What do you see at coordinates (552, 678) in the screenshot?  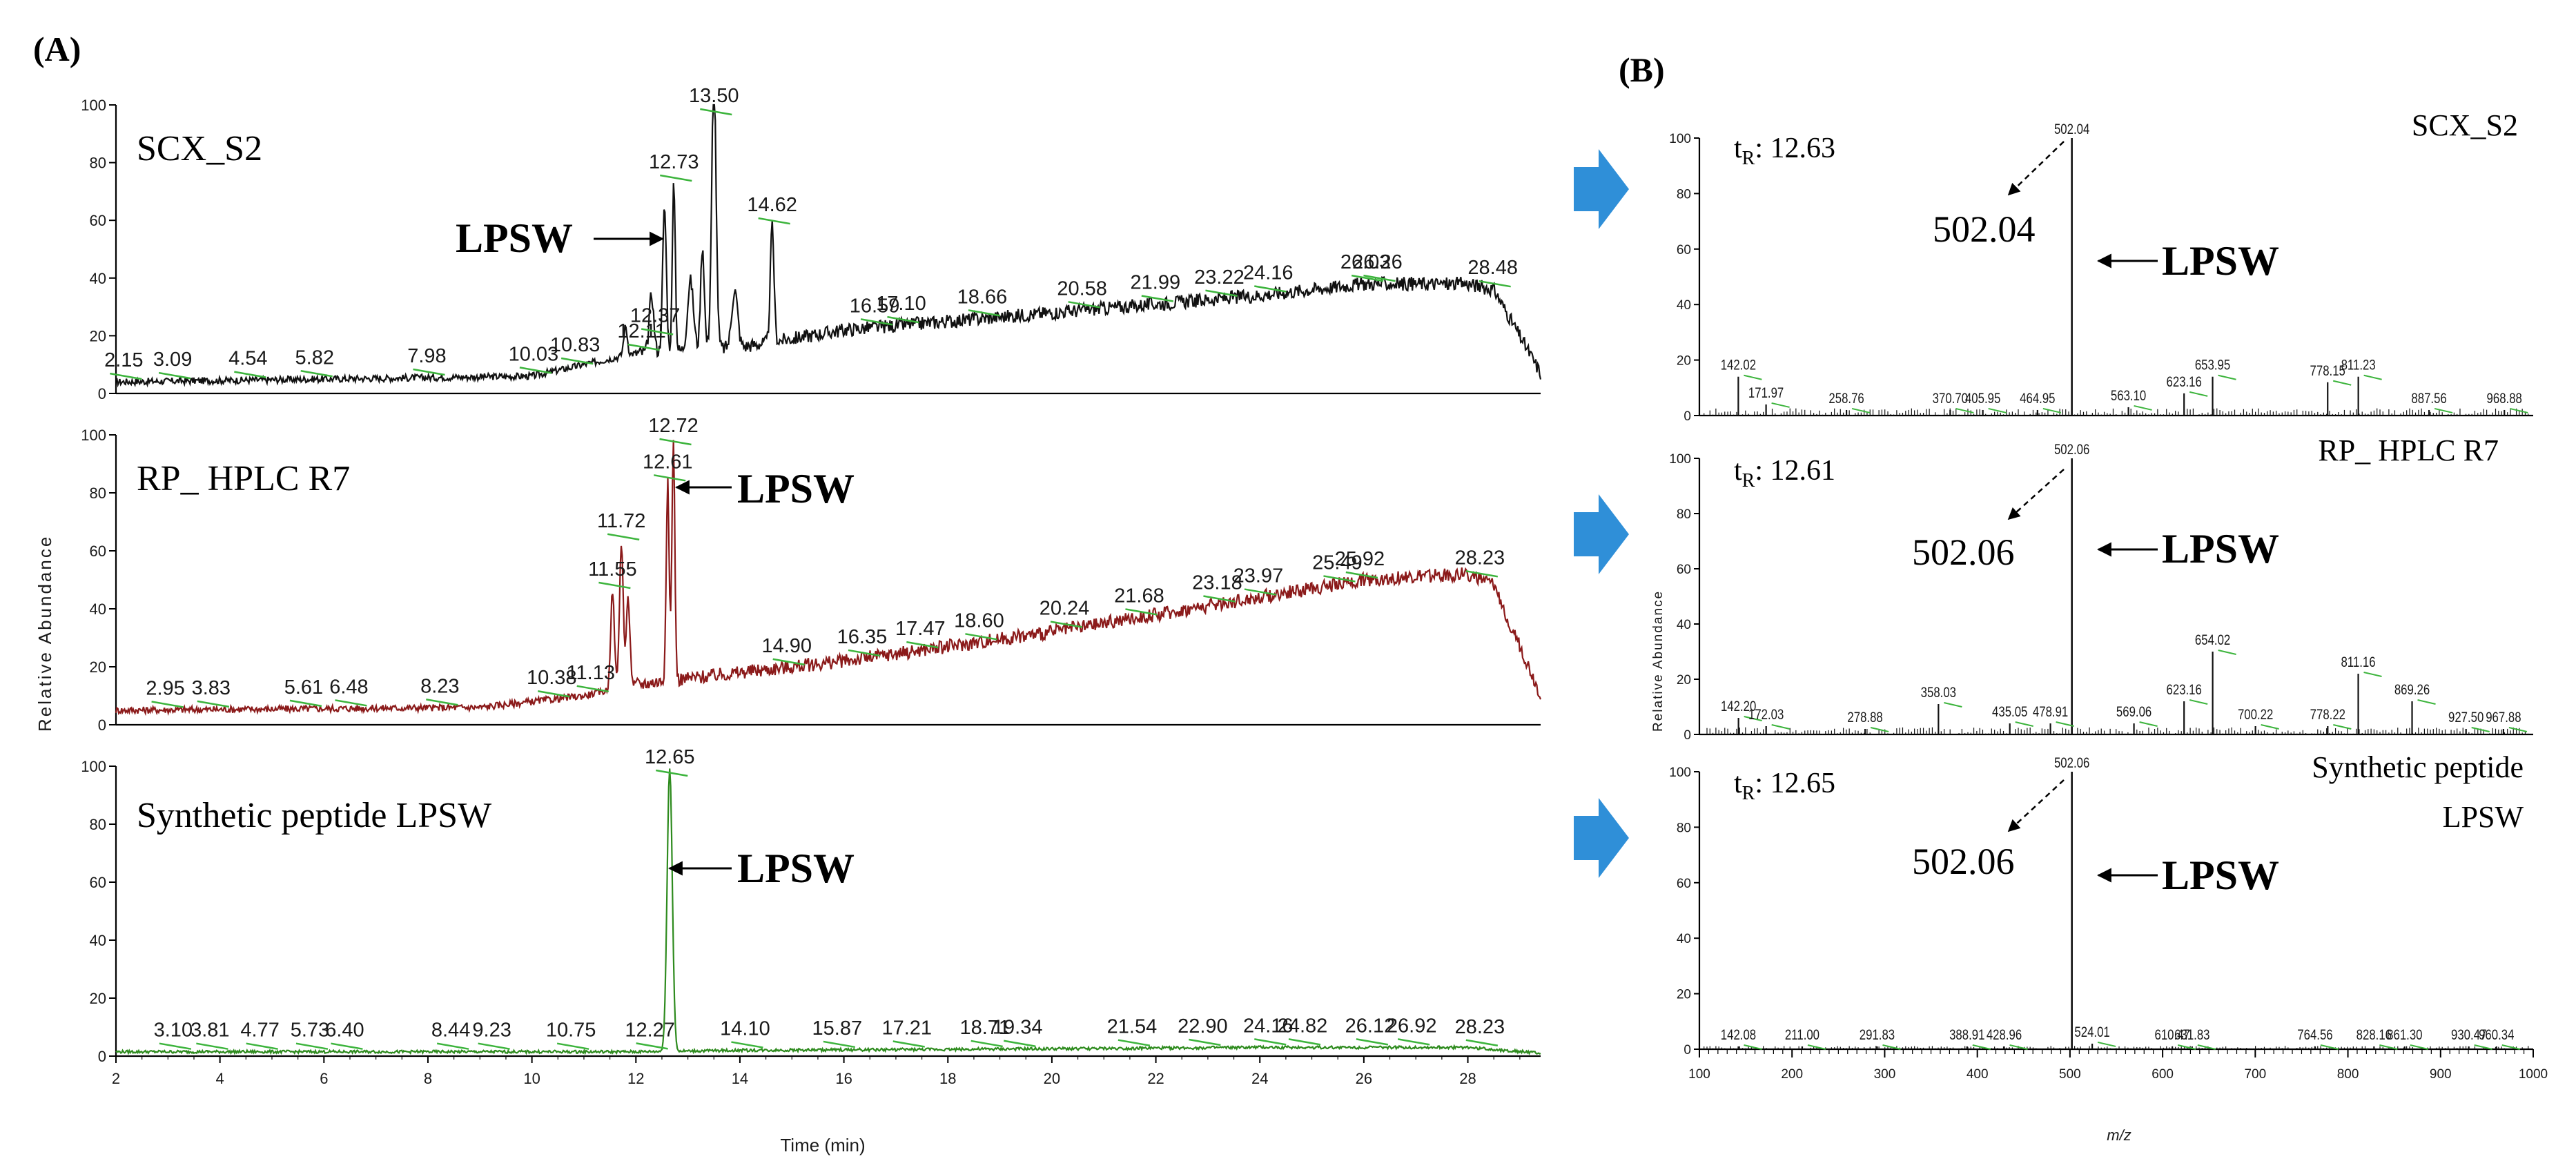 I see `chrom-peak-label: 10.38` at bounding box center [552, 678].